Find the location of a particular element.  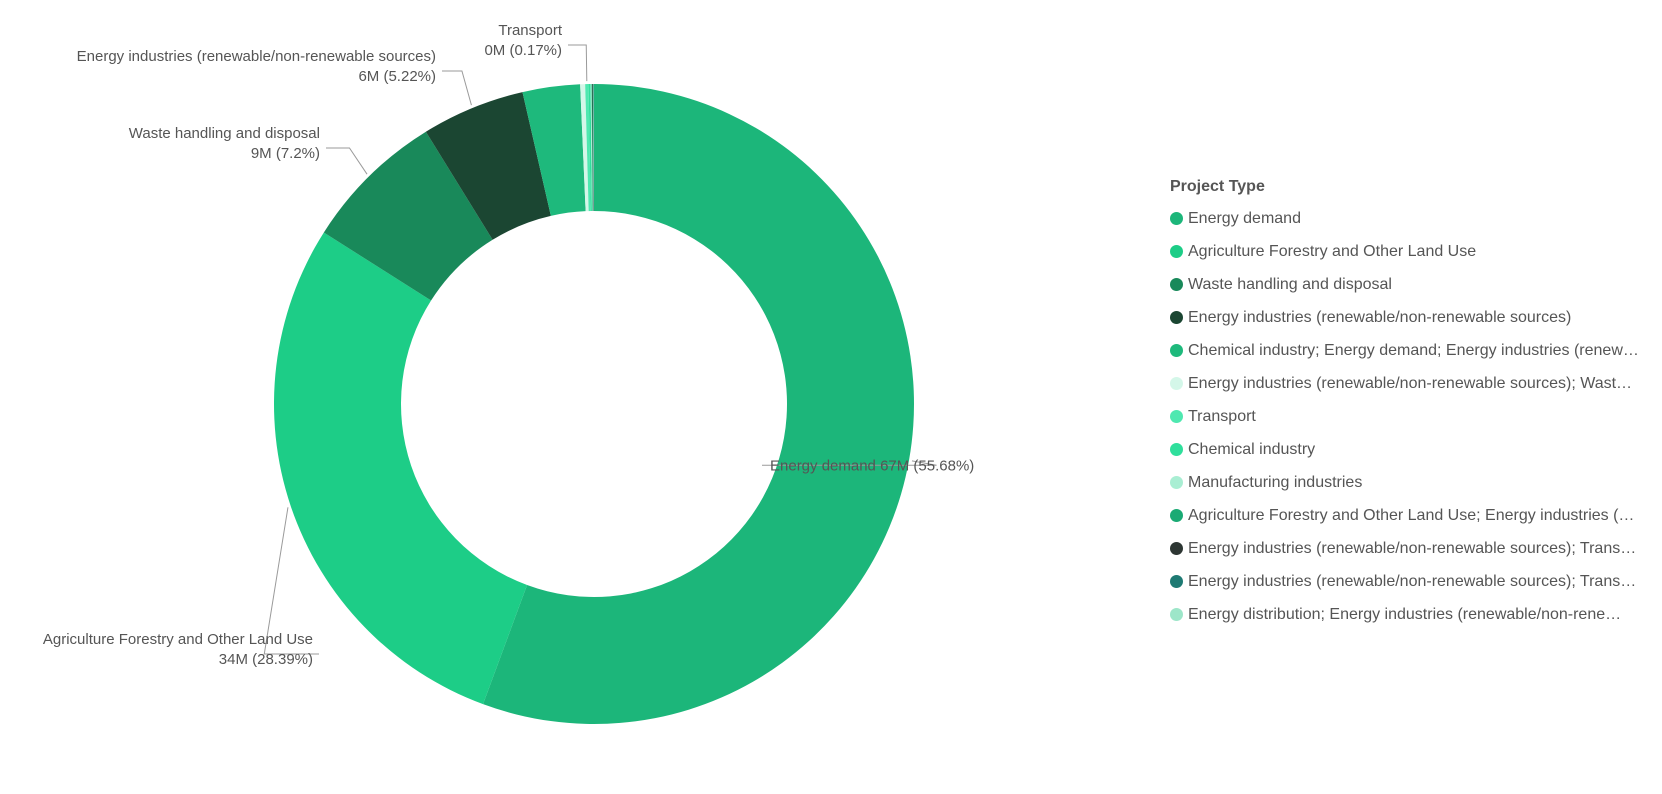

slice-label-1-value: 34M (28.39%) is located at coordinates (266, 659).